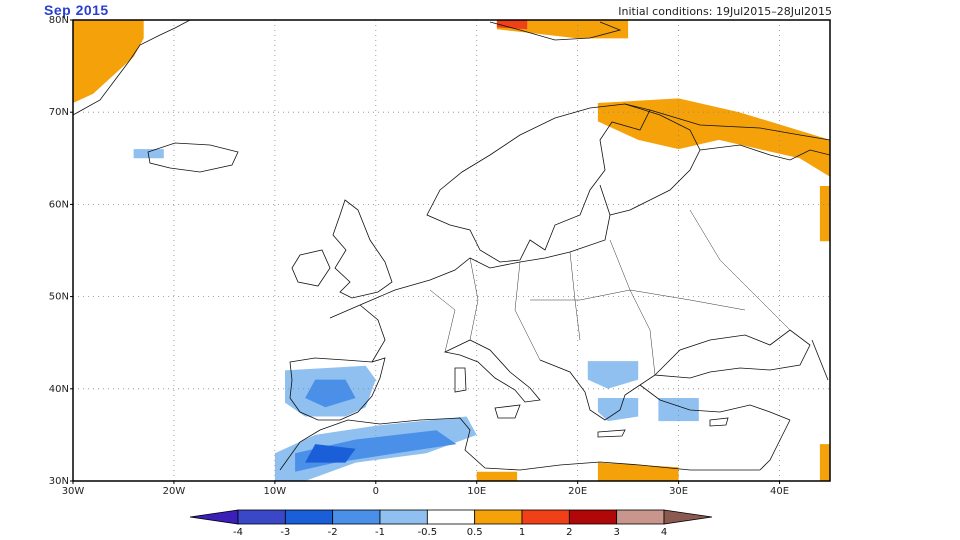 The image size is (960, 540). I want to click on coast-scandinavia, so click(538, 183).